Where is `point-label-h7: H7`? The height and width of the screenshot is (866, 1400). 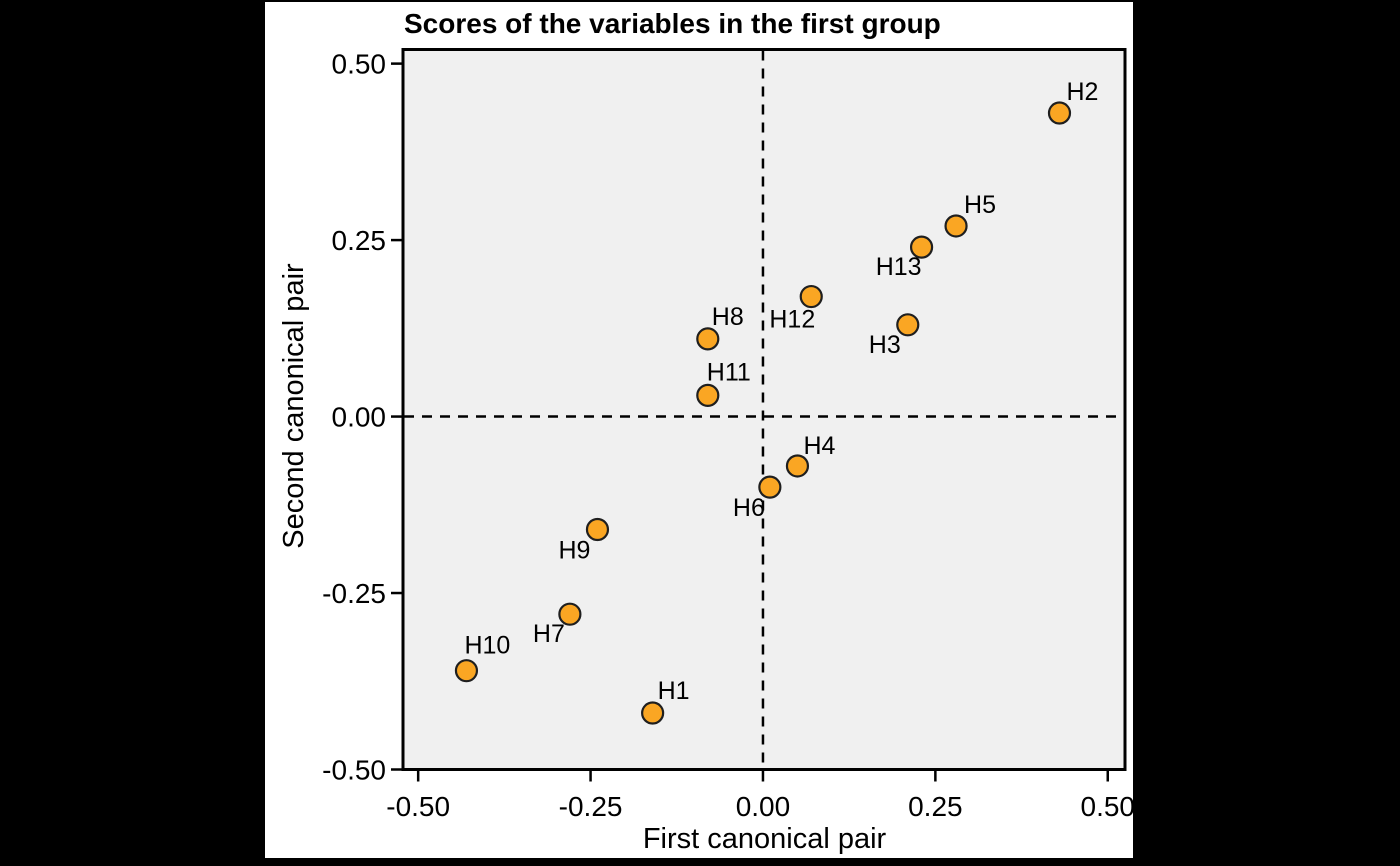
point-label-h7: H7 is located at coordinates (549, 634).